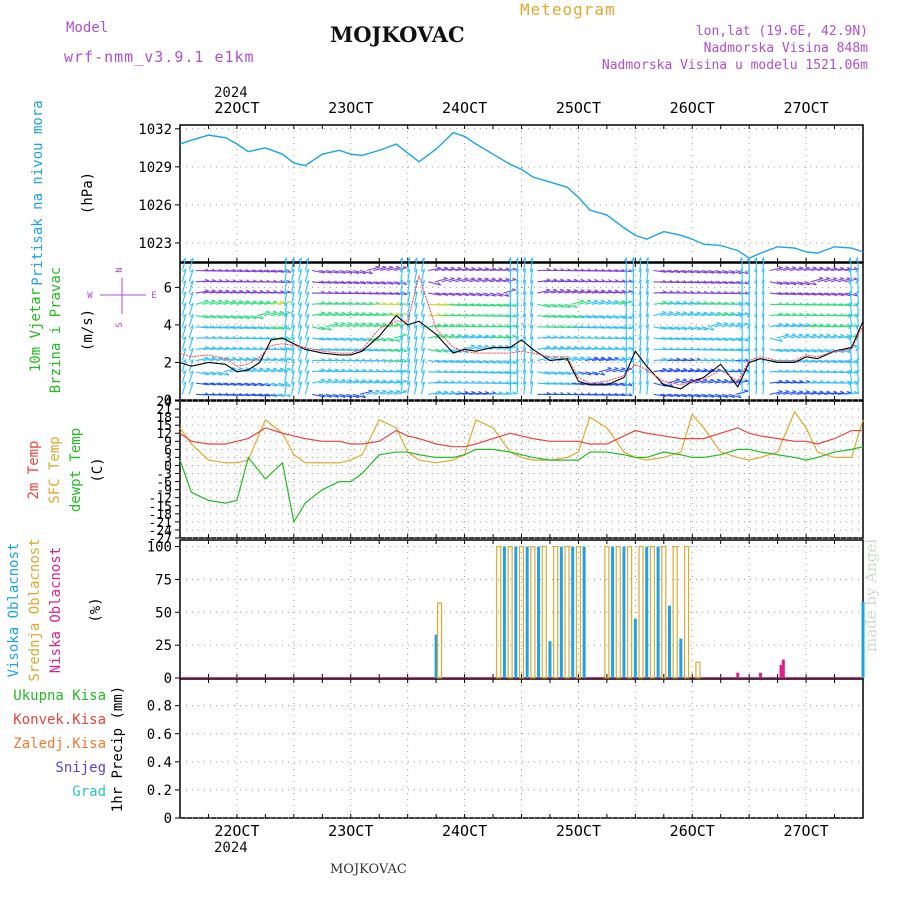 The width and height of the screenshot is (900, 900). What do you see at coordinates (499, 612) in the screenshot?
I see `cloud-bar-mid` at bounding box center [499, 612].